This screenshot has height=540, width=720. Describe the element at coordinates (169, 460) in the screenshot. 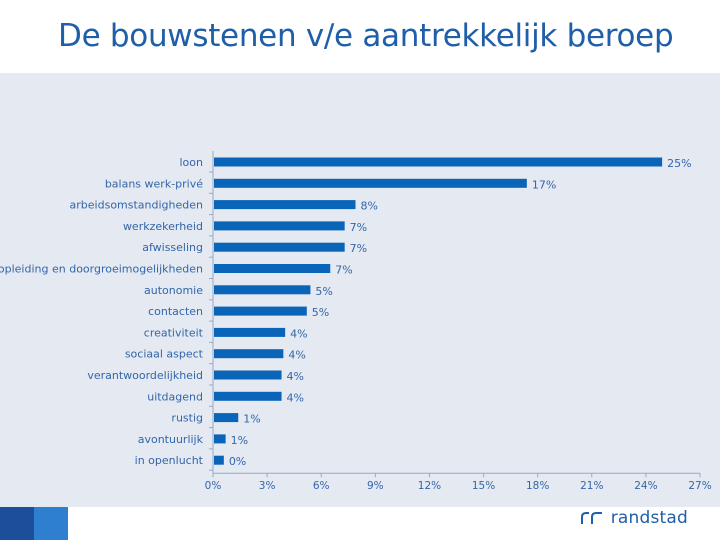

I see `category-label: in openlucht` at that location.